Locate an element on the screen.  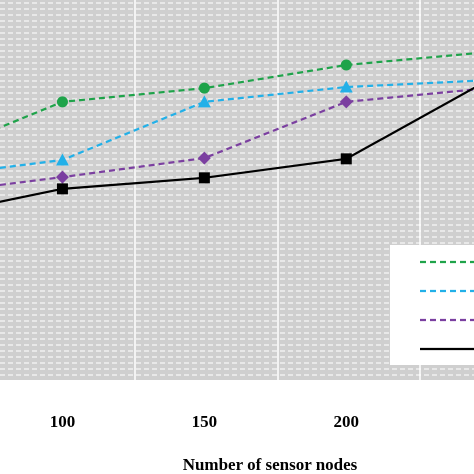
x-tick-label: 150 is located at coordinates (205, 421).